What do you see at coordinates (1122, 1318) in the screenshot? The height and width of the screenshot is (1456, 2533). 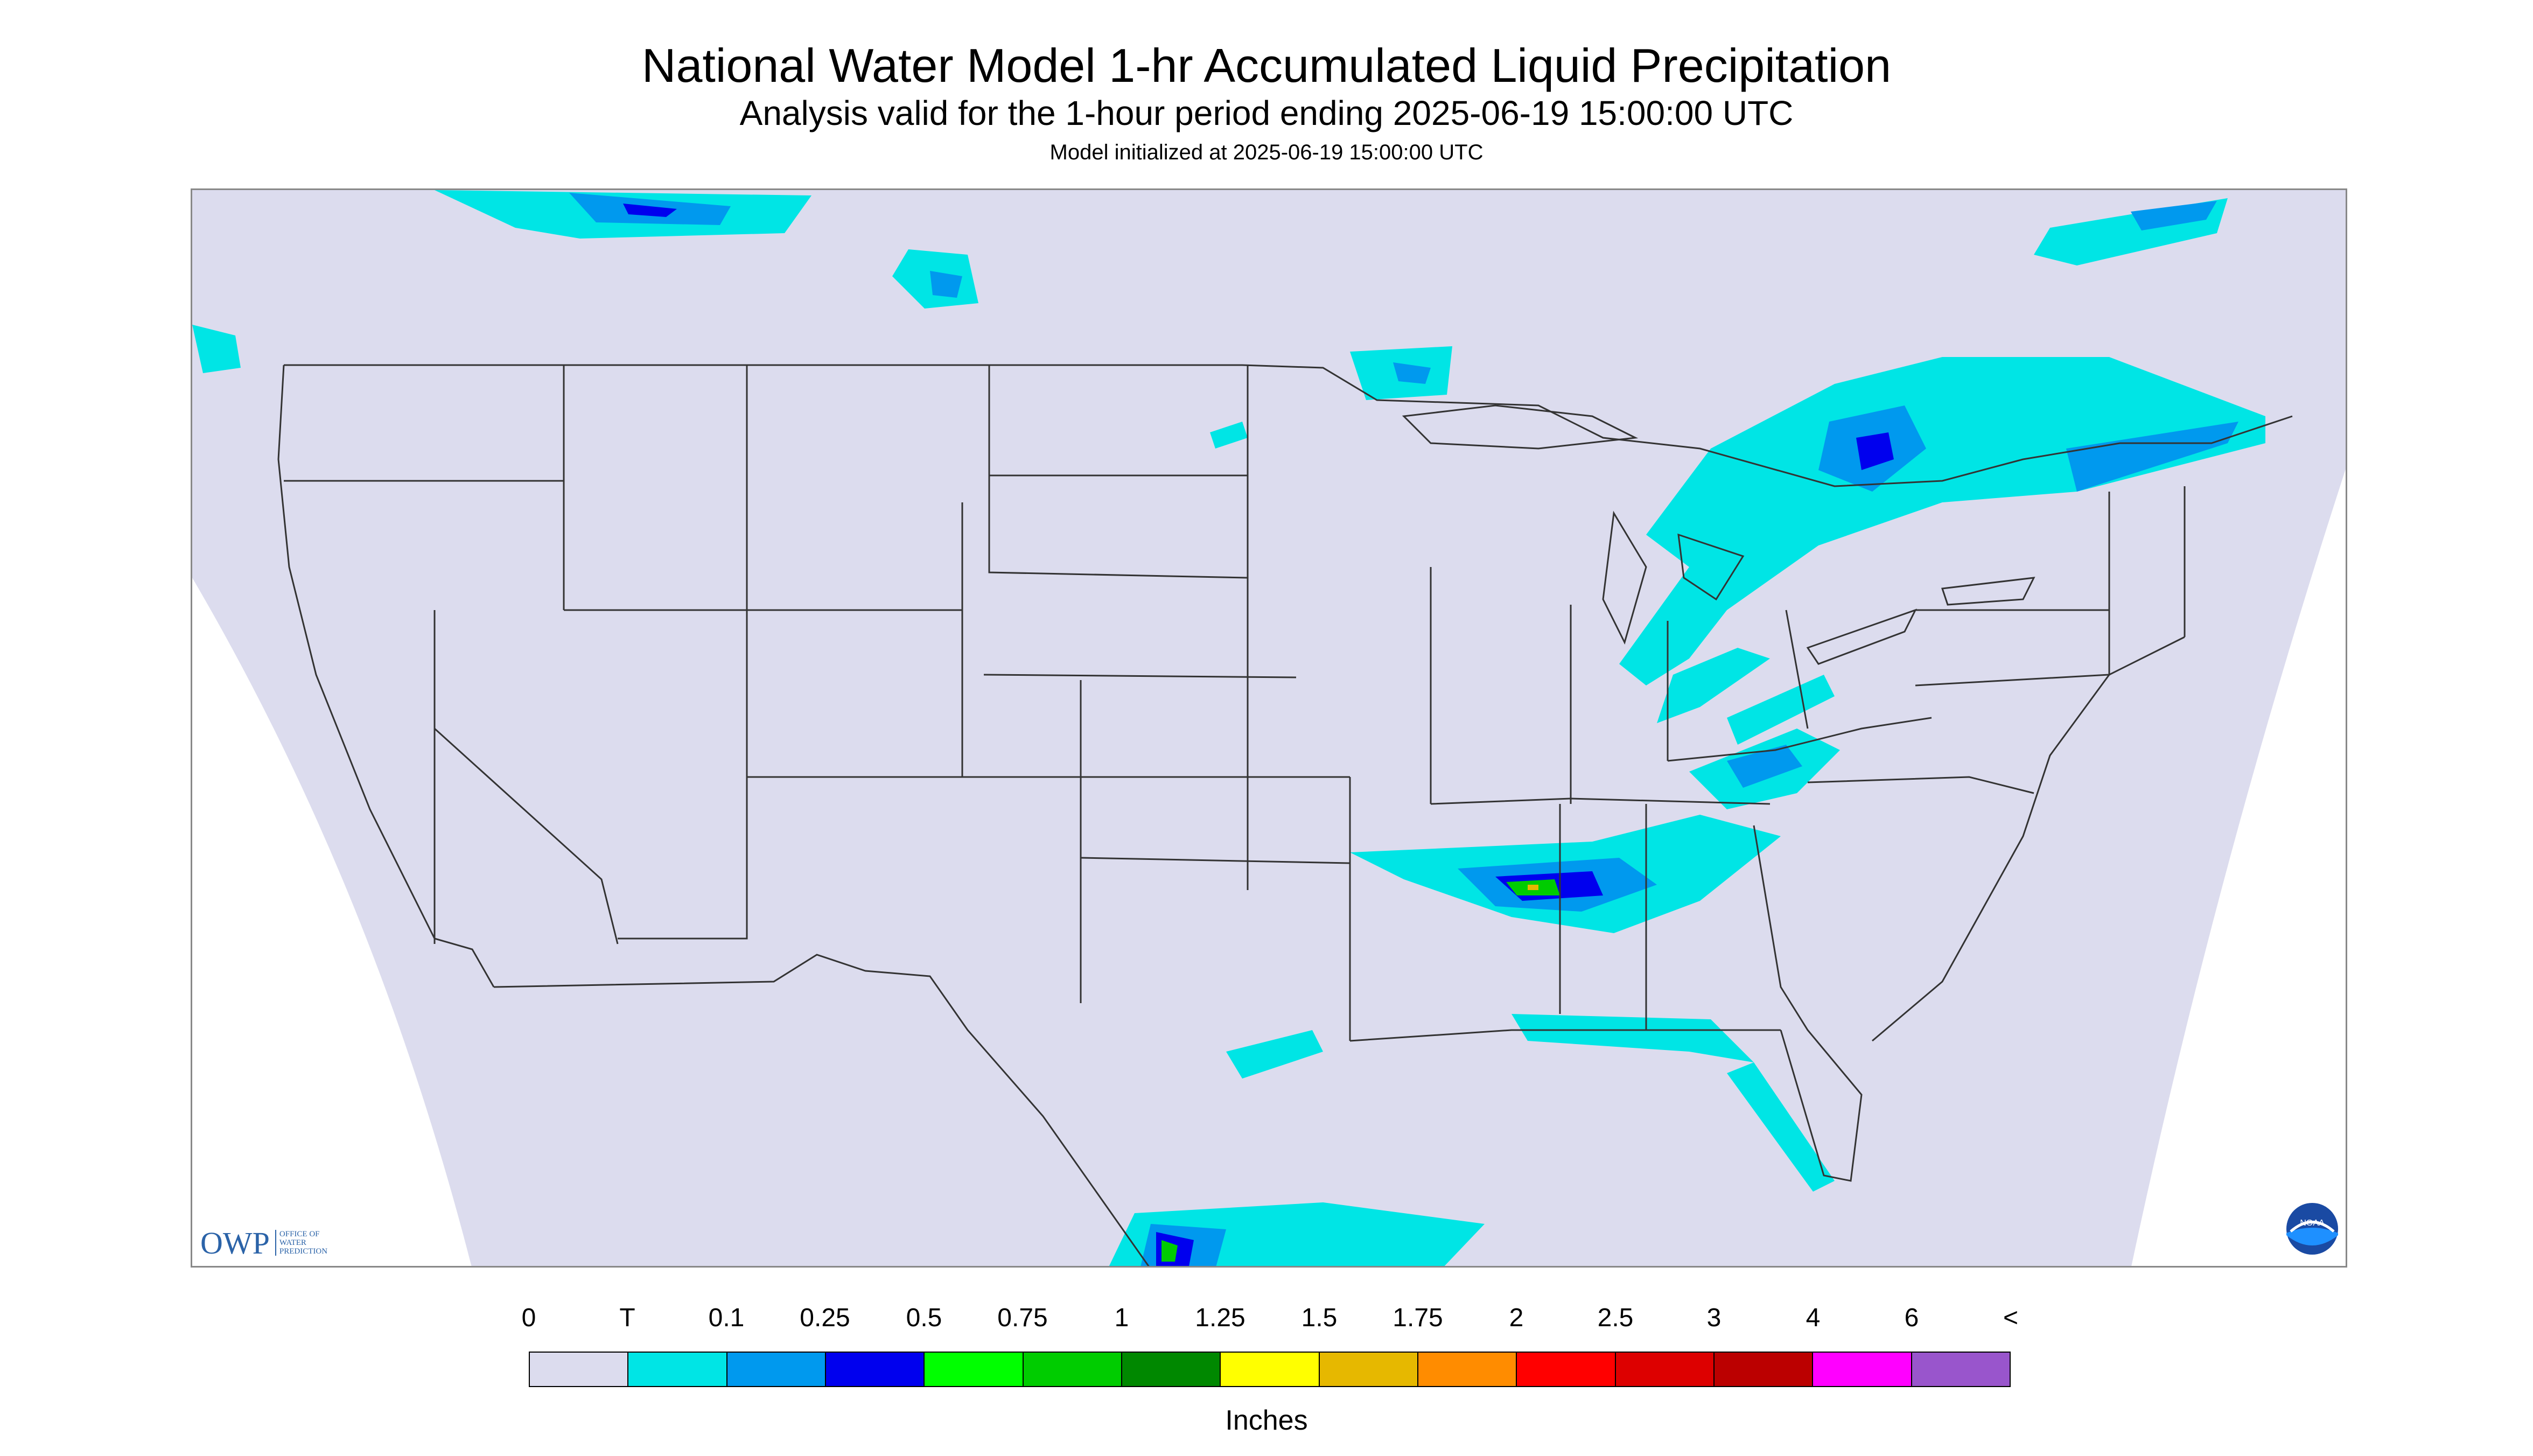 I see `legend-label: 1` at bounding box center [1122, 1318].